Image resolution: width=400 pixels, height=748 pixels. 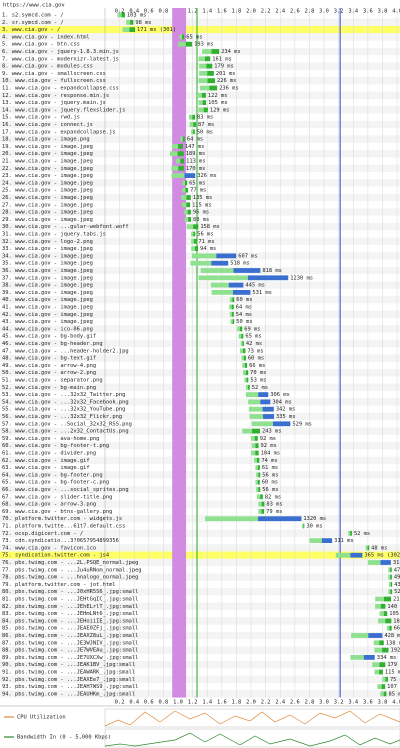 I want to click on duration-label: 192 ms, so click(x=395, y=651).